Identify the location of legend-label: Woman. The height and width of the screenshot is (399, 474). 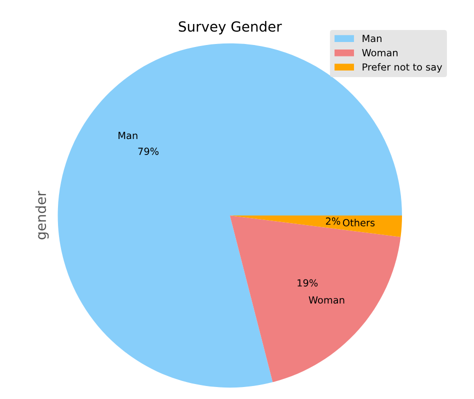
(380, 52).